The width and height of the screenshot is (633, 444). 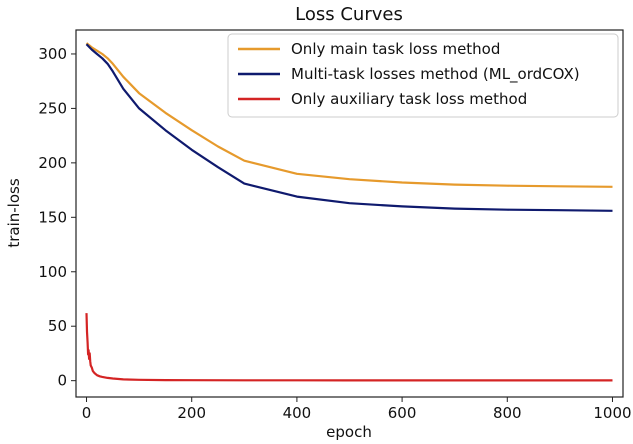 What do you see at coordinates (52, 272) in the screenshot?
I see `y-tick-label: 100` at bounding box center [52, 272].